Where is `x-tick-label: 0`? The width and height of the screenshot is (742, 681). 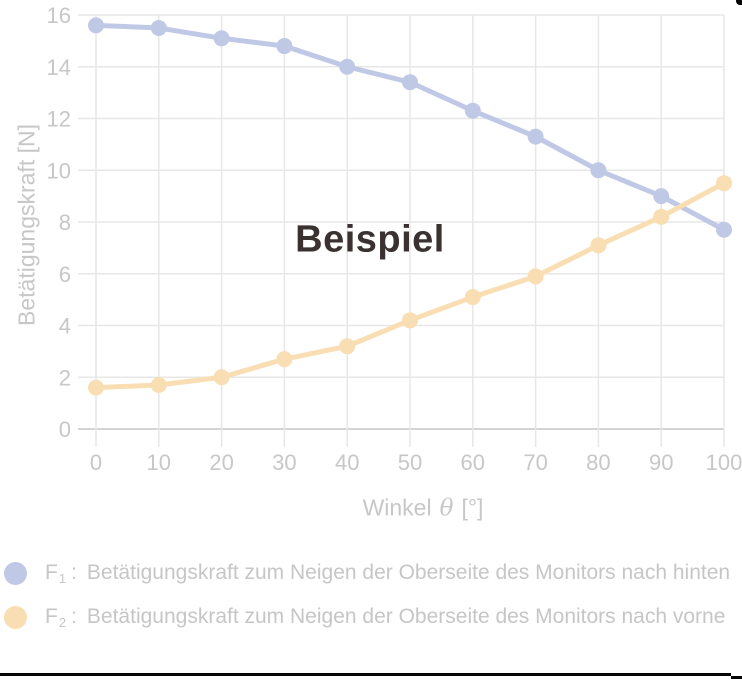 x-tick-label: 0 is located at coordinates (96, 462).